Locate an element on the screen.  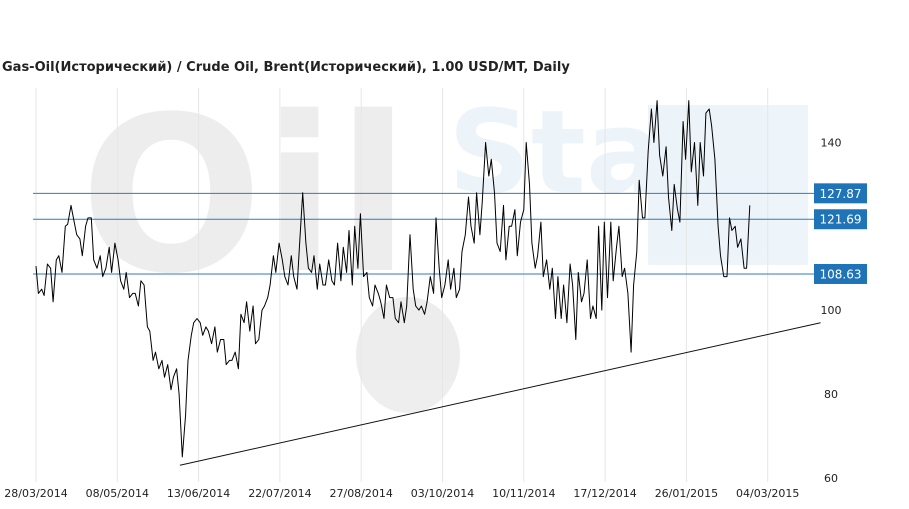
level-label: 127.87 is located at coordinates (841, 194).